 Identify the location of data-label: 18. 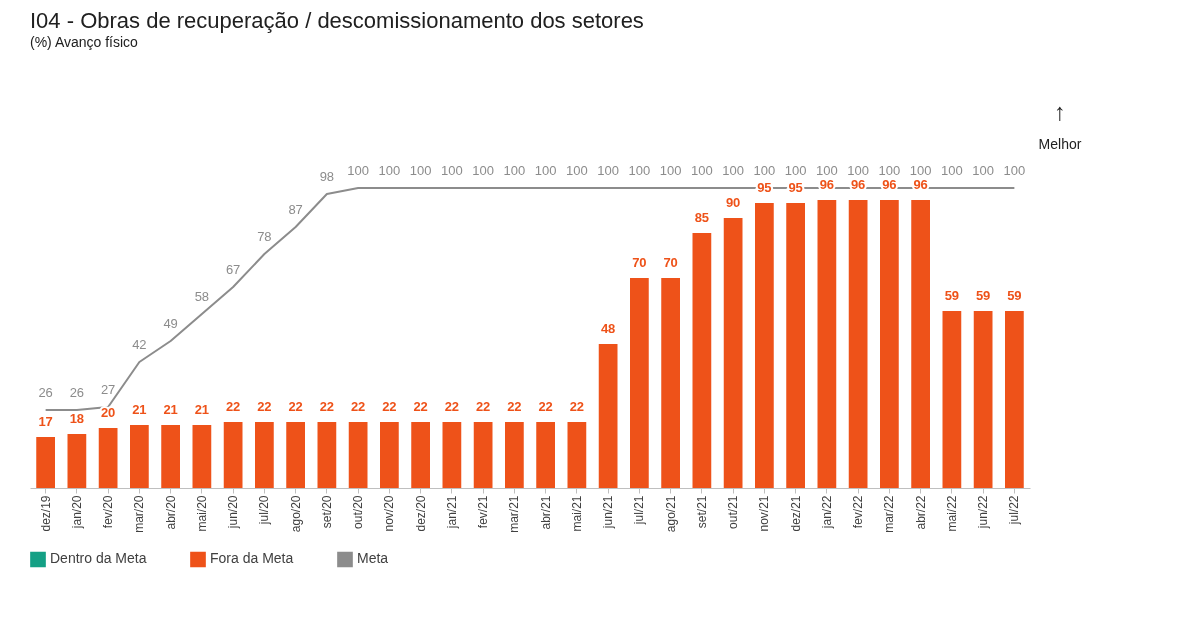
(77, 418).